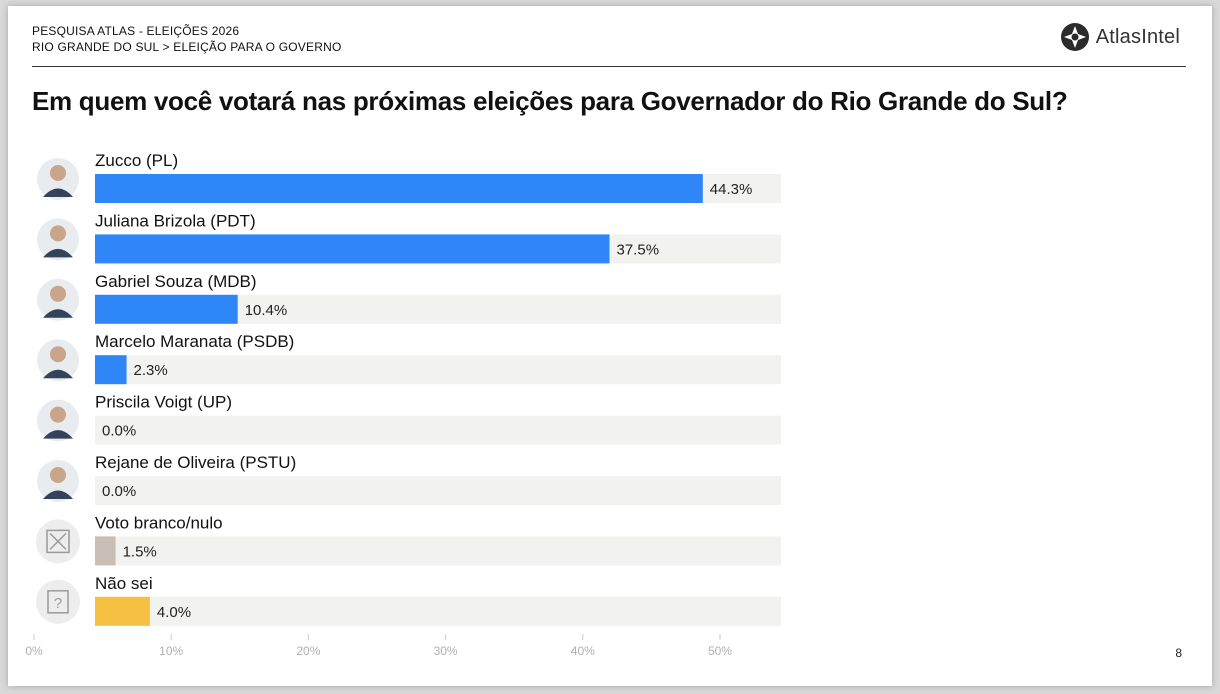 The image size is (1220, 694). What do you see at coordinates (136, 160) in the screenshot?
I see `category-label: Zucco (PL)` at bounding box center [136, 160].